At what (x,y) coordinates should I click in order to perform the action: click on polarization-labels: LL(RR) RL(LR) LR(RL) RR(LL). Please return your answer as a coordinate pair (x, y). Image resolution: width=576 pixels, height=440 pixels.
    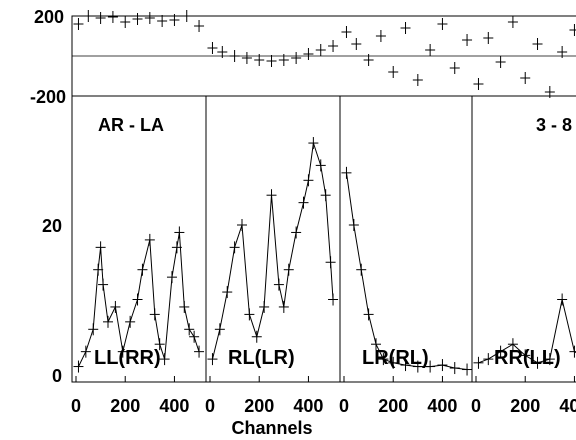
    Looking at the image, I should click on (327, 358).